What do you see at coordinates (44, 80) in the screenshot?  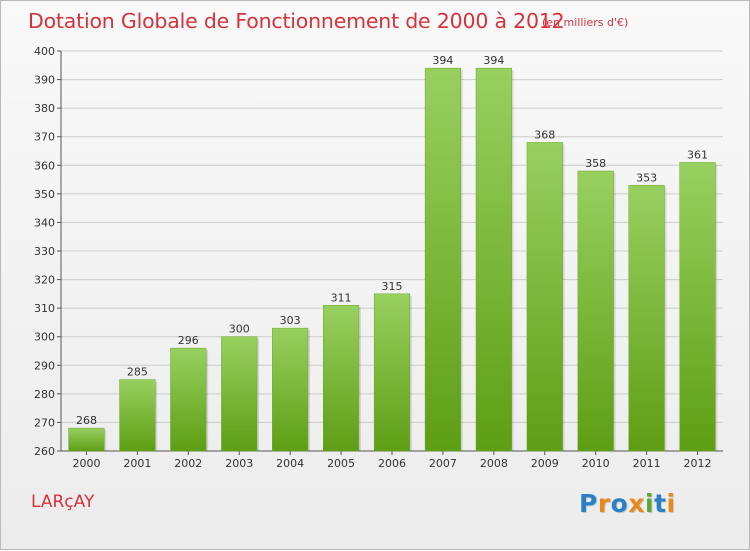 I see `y-tick-label: 390` at bounding box center [44, 80].